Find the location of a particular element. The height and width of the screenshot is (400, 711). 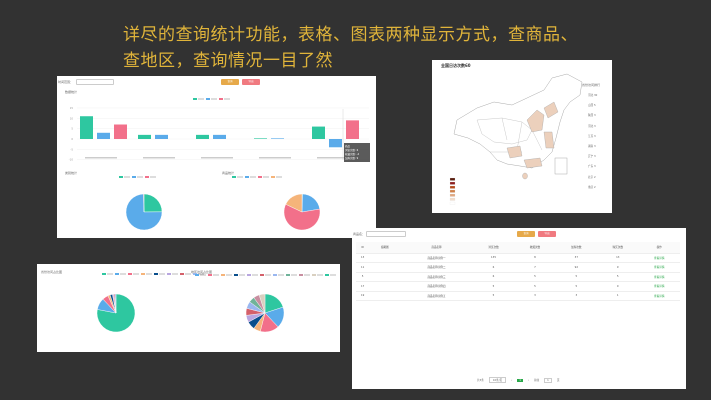

y-tick-label: 10 is located at coordinates (72, 118).